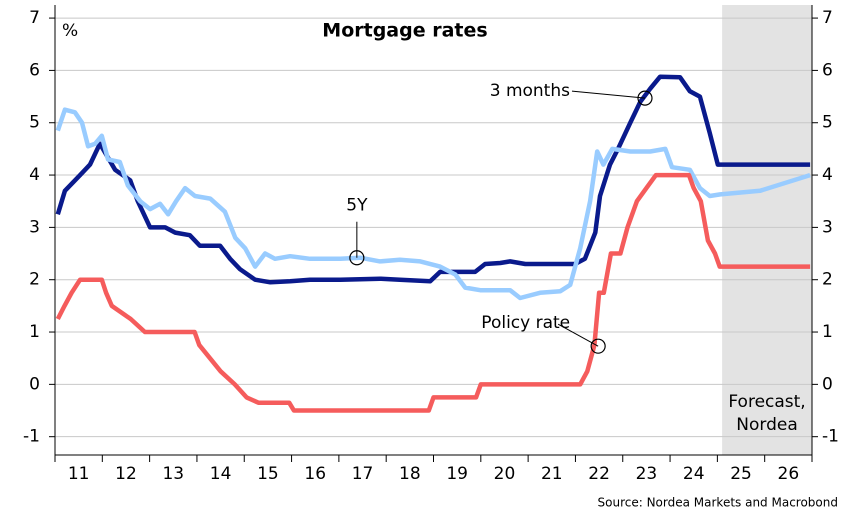 Image resolution: width=852 pixels, height=513 pixels. What do you see at coordinates (827, 175) in the screenshot?
I see `y2-tick-label: 4` at bounding box center [827, 175].